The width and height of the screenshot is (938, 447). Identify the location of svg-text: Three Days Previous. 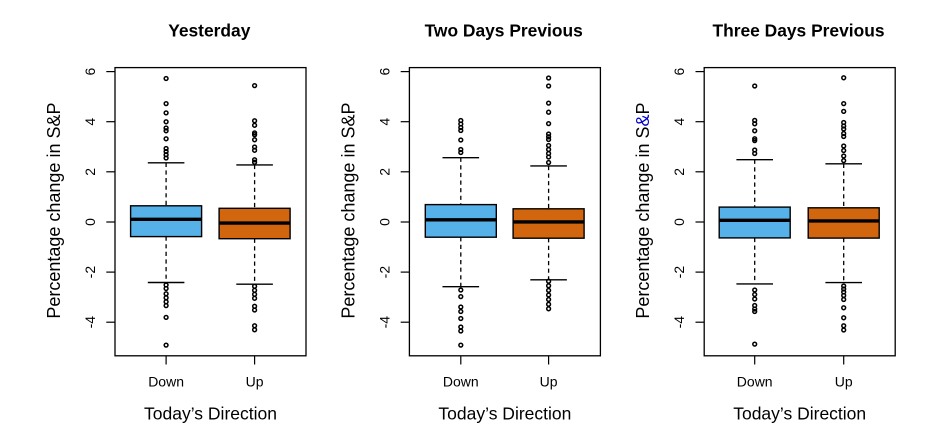
(798, 31).